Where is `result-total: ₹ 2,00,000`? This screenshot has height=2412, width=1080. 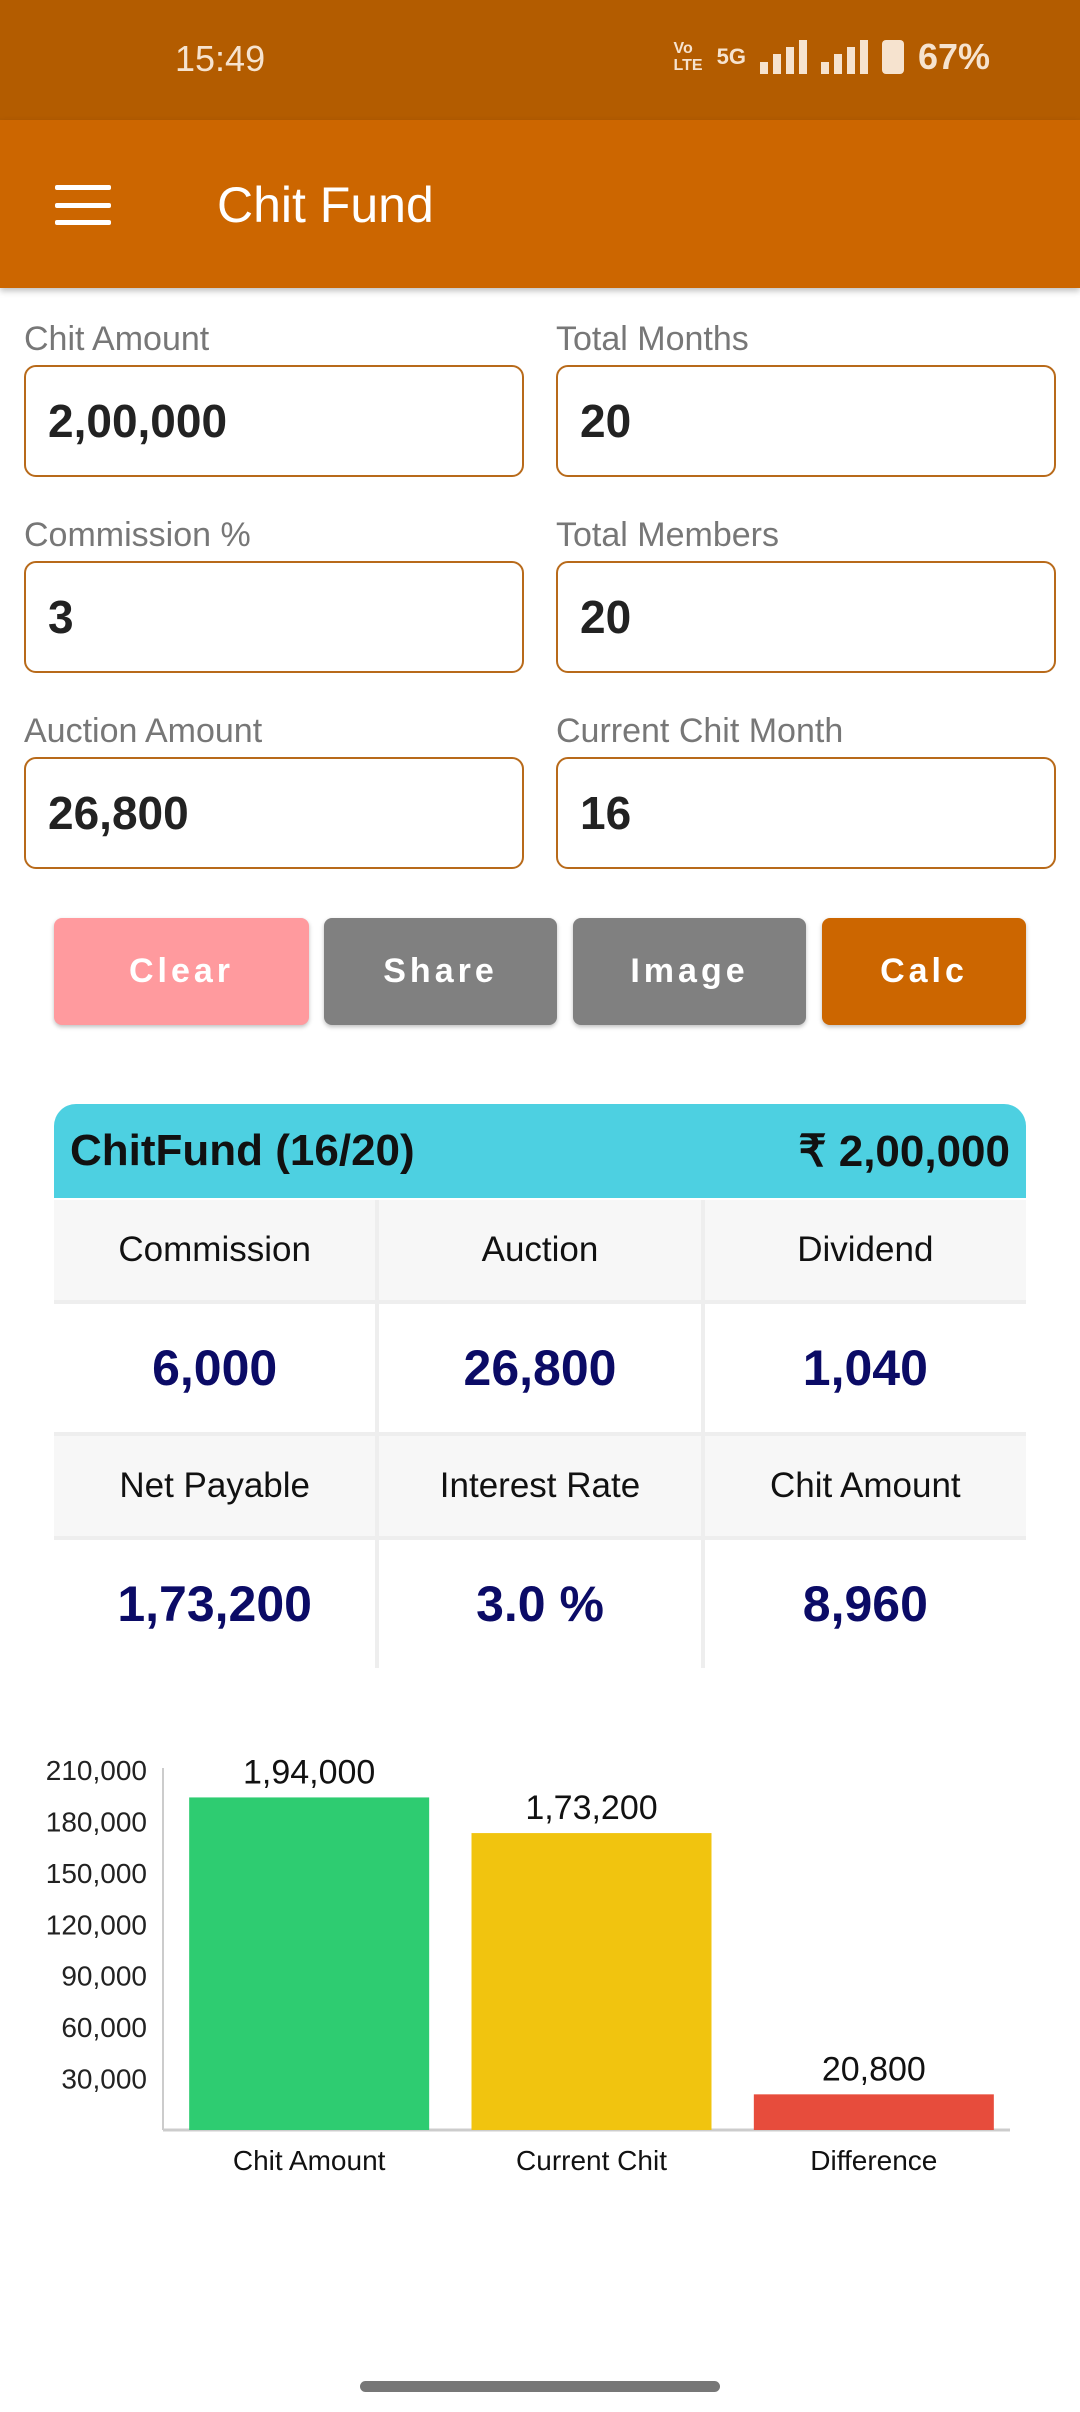 result-total: ₹ 2,00,000 is located at coordinates (904, 1151).